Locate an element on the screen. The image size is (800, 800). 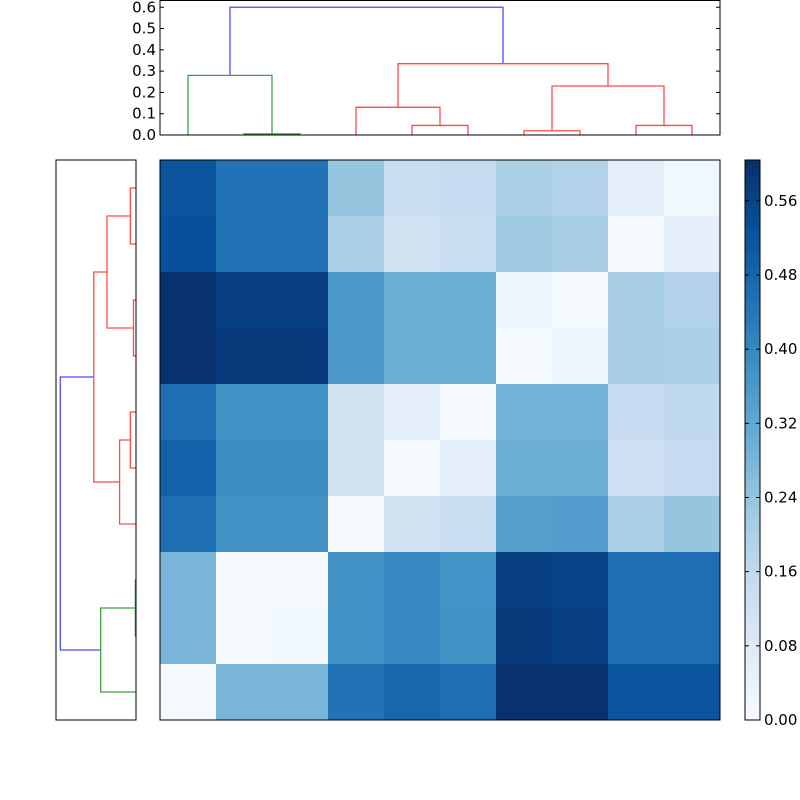
colorbar-tick-label: 0.16 is located at coordinates (780, 572).